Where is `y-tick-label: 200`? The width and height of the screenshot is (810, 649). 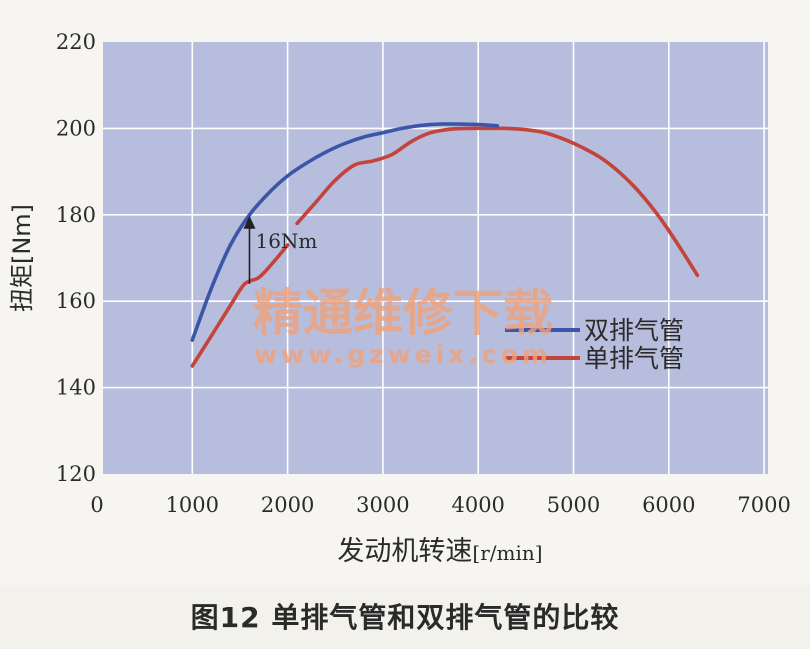
y-tick-label: 200 is located at coordinates (76, 128).